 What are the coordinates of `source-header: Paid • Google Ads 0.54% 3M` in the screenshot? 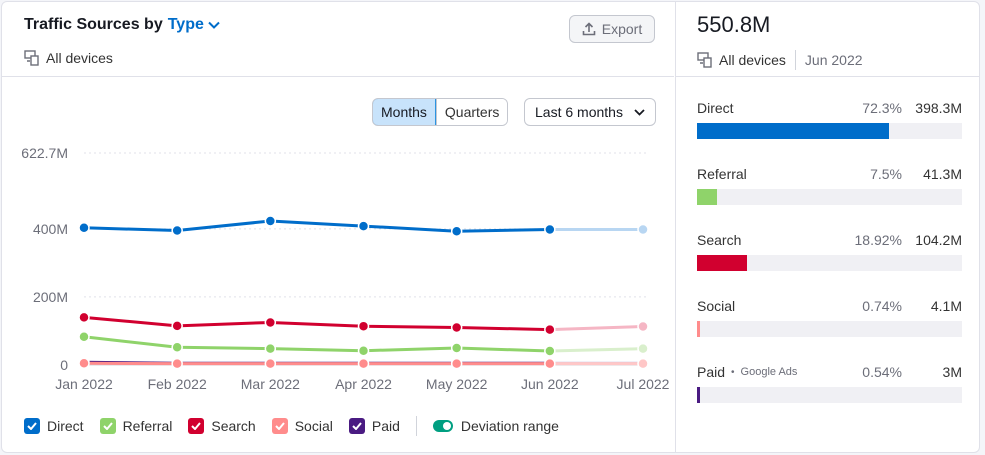 It's located at (829, 372).